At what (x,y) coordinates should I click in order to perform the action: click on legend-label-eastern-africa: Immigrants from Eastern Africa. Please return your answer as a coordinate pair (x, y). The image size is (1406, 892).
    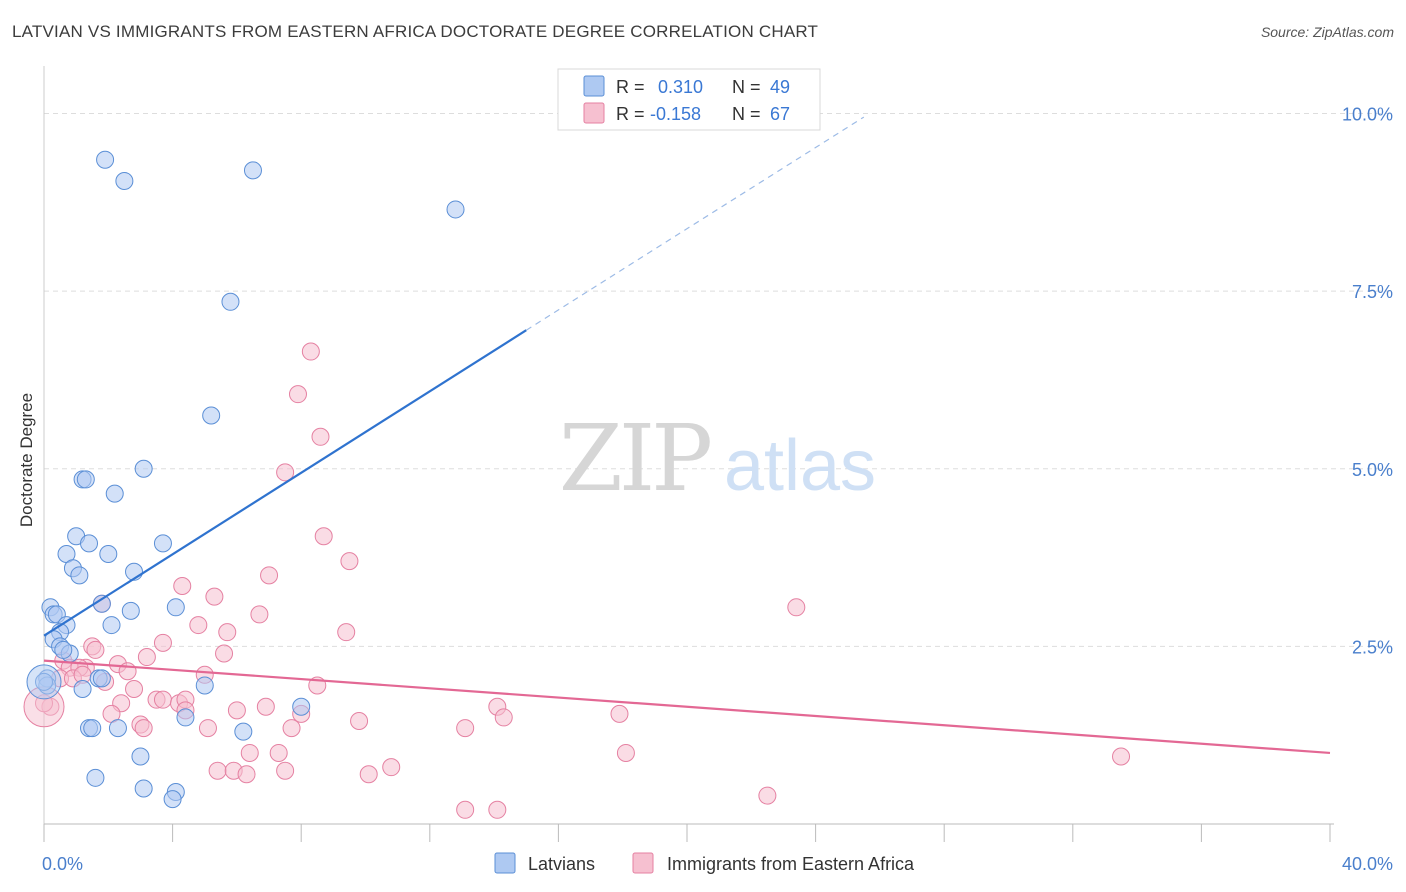
    Looking at the image, I should click on (791, 864).